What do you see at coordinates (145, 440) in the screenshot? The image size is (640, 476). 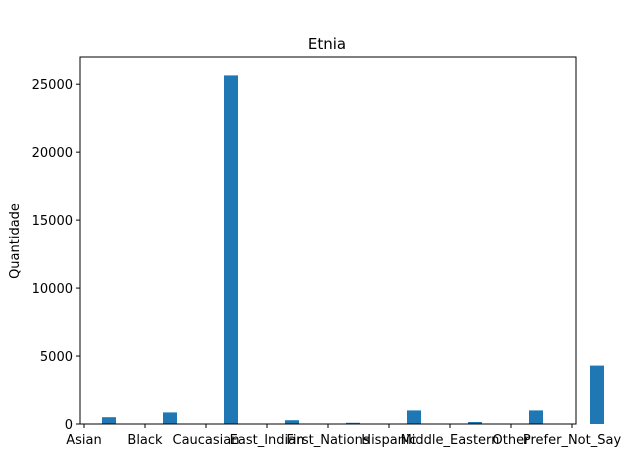 I see `x-tick-label-black: Black` at bounding box center [145, 440].